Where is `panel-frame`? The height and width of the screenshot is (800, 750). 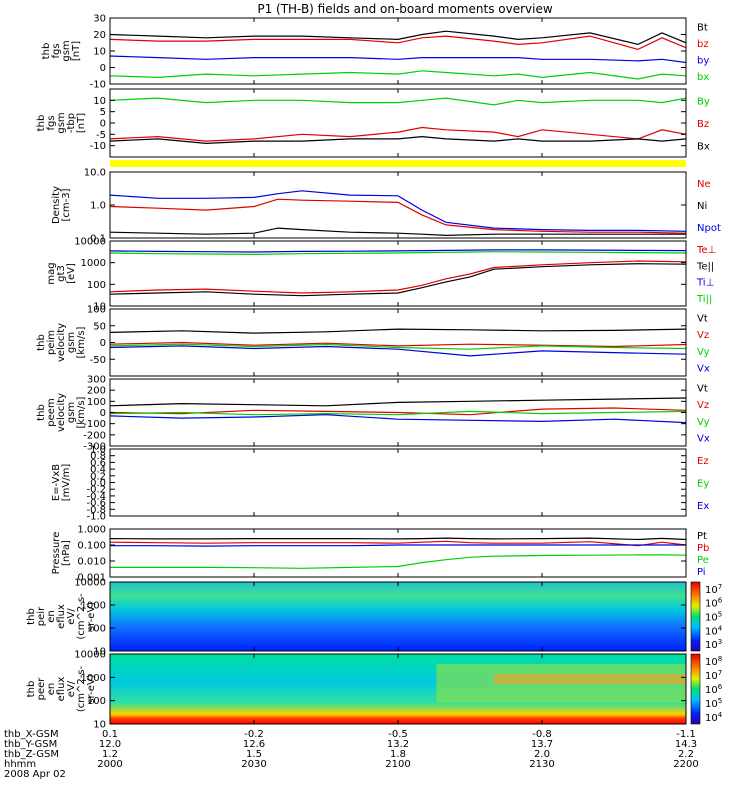 panel-frame is located at coordinates (398, 205).